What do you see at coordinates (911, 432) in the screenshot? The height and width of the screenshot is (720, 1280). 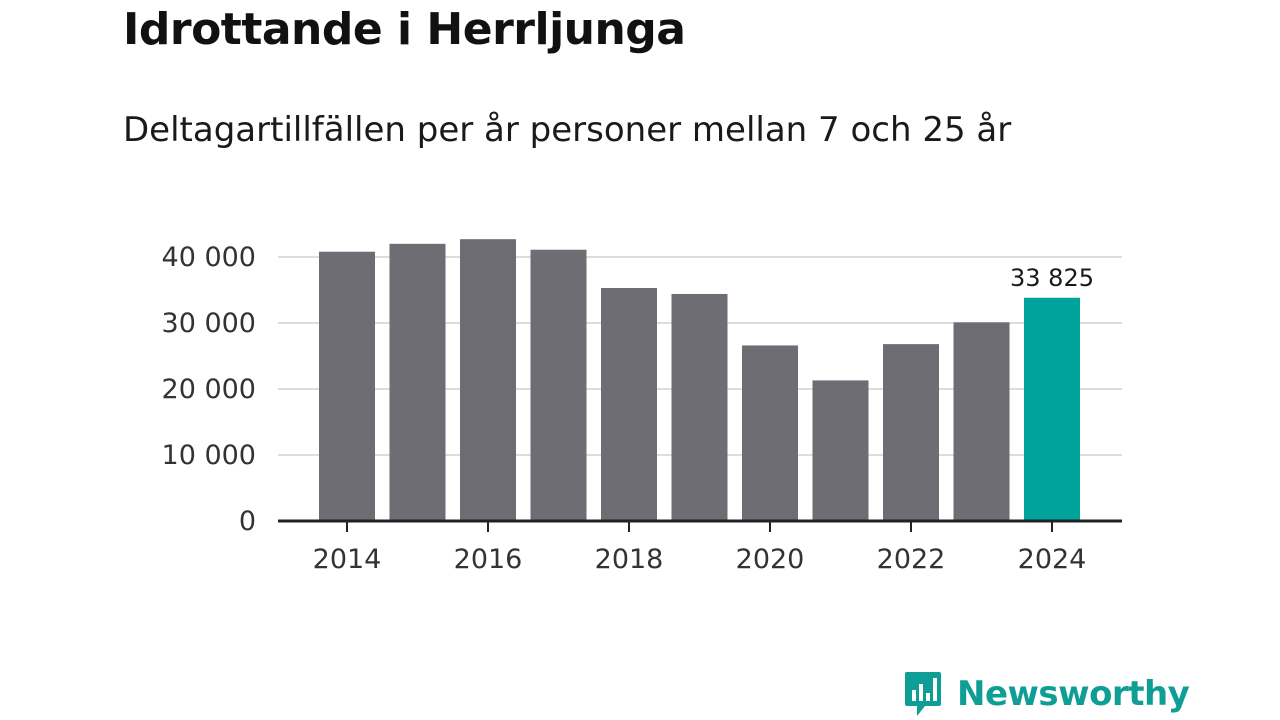 I see `bar-2022` at bounding box center [911, 432].